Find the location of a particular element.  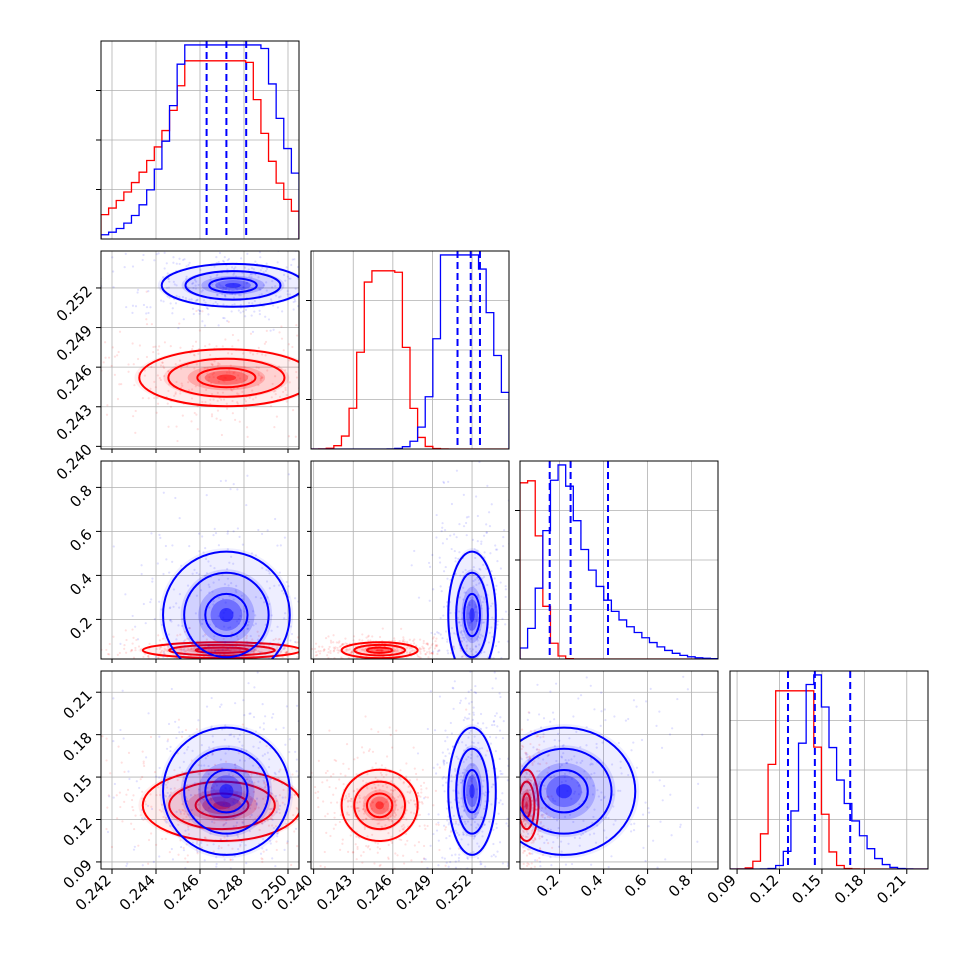

y-tick-label-2-0: 0.2 is located at coordinates (81, 629).